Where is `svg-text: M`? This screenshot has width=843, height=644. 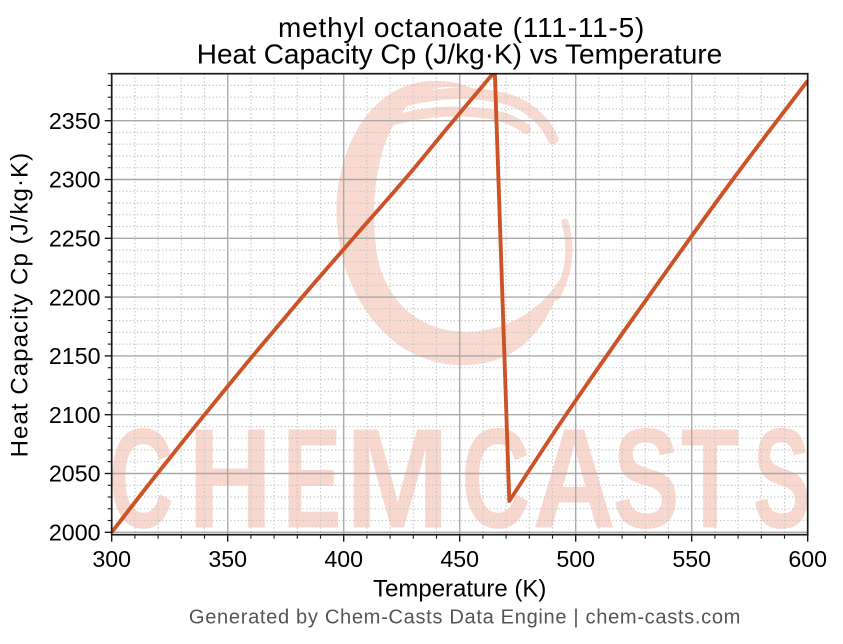 svg-text: M is located at coordinates (397, 479).